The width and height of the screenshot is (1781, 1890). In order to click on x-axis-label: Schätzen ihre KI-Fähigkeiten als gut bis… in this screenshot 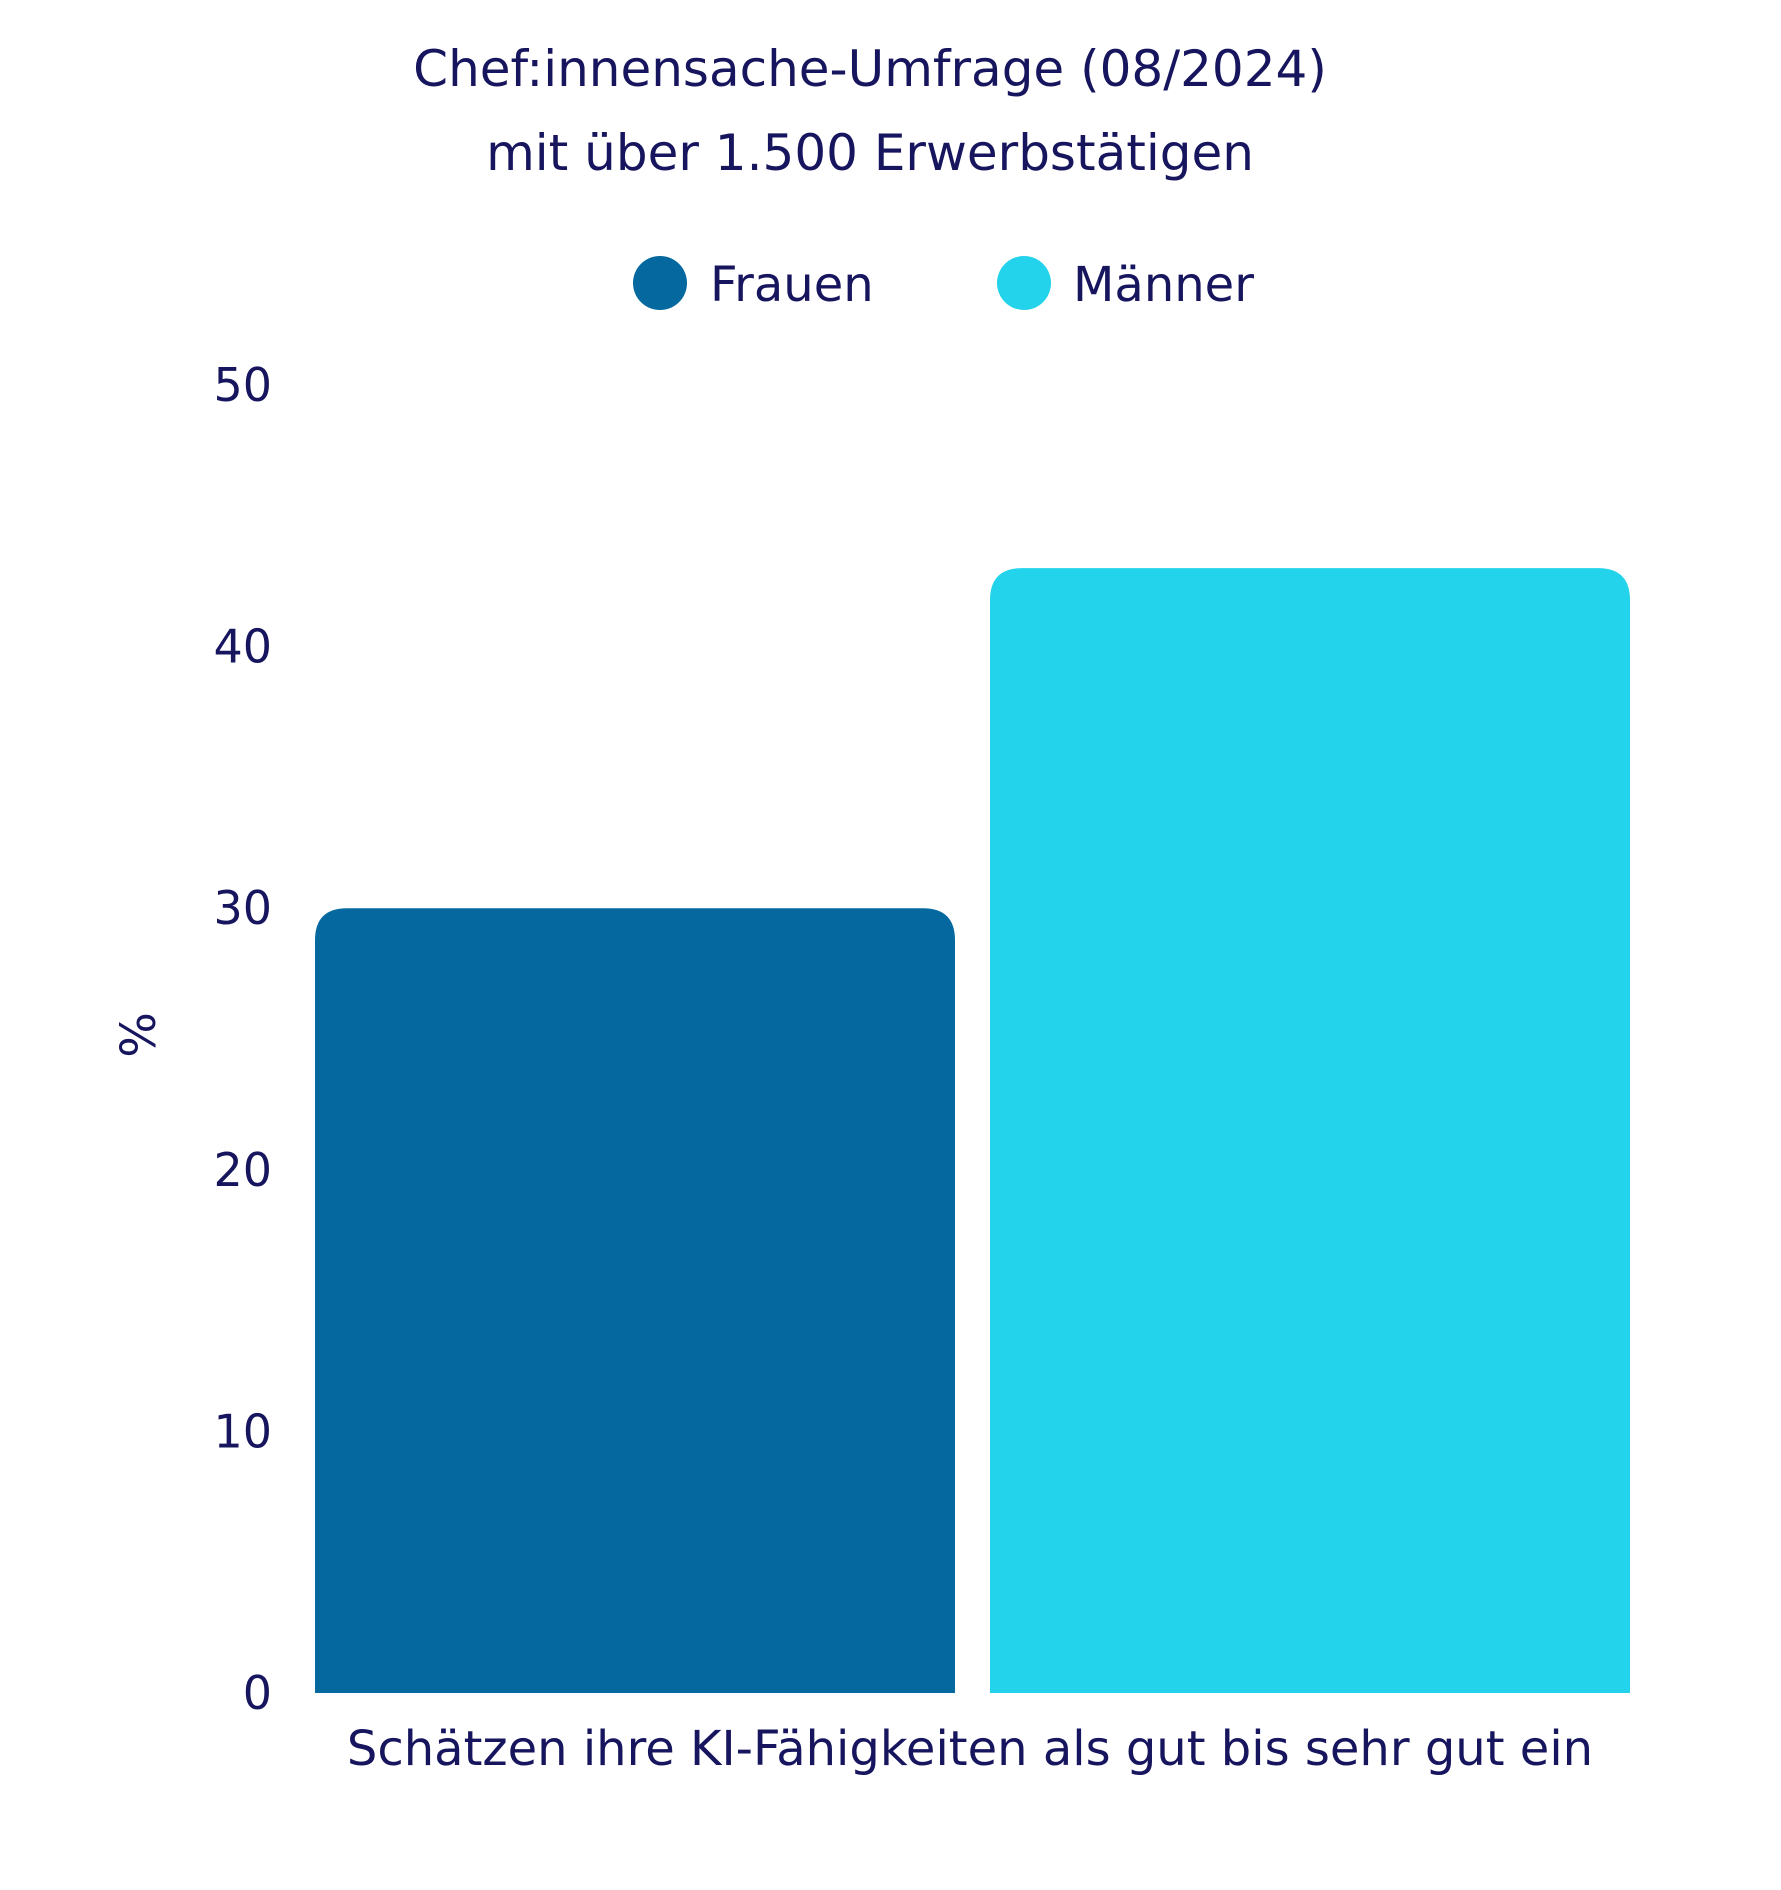, I will do `click(970, 1749)`.